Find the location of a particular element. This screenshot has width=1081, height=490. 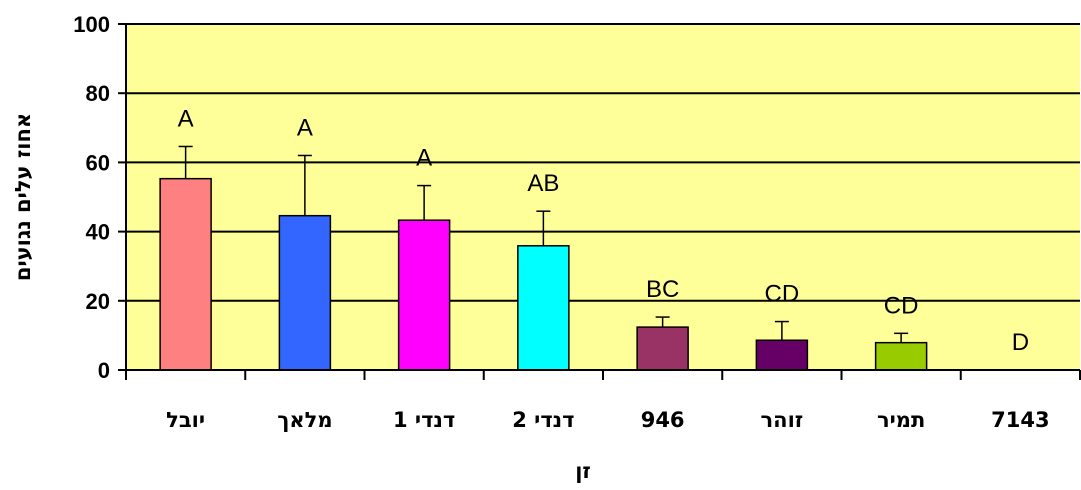

y-tick-label: 0 is located at coordinates (104, 370).